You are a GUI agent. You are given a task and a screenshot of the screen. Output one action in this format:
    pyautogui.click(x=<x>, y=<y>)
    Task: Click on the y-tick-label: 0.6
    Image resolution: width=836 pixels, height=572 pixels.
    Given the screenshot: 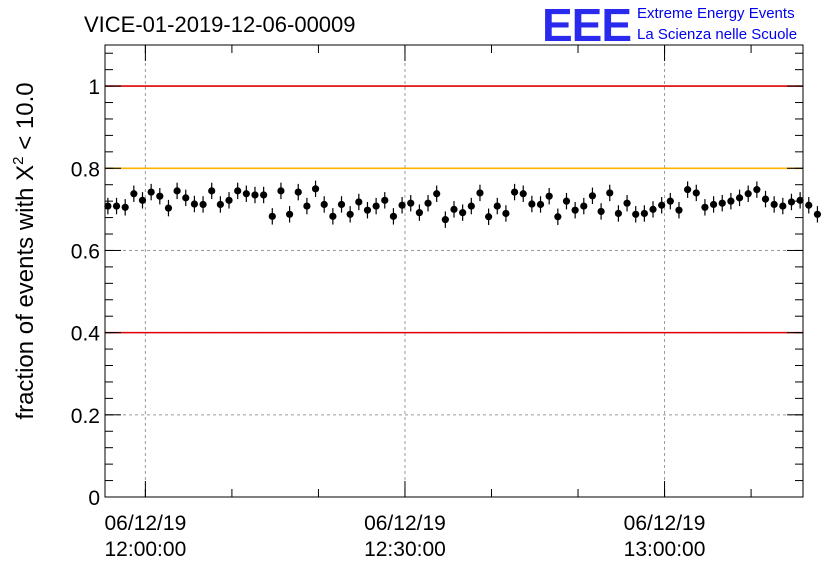 What is the action you would take?
    pyautogui.click(x=85, y=251)
    